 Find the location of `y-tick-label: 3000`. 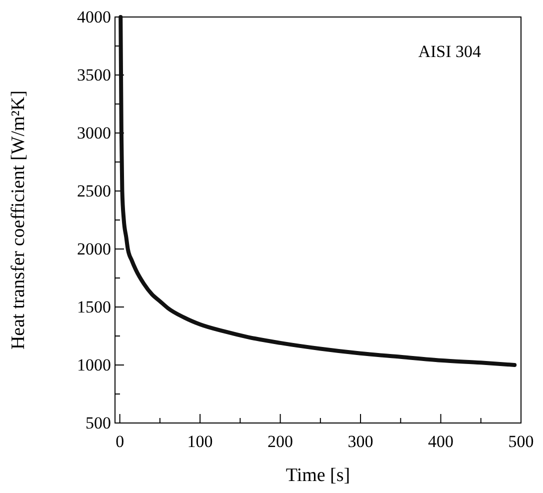

y-tick-label: 3000 is located at coordinates (94, 133).